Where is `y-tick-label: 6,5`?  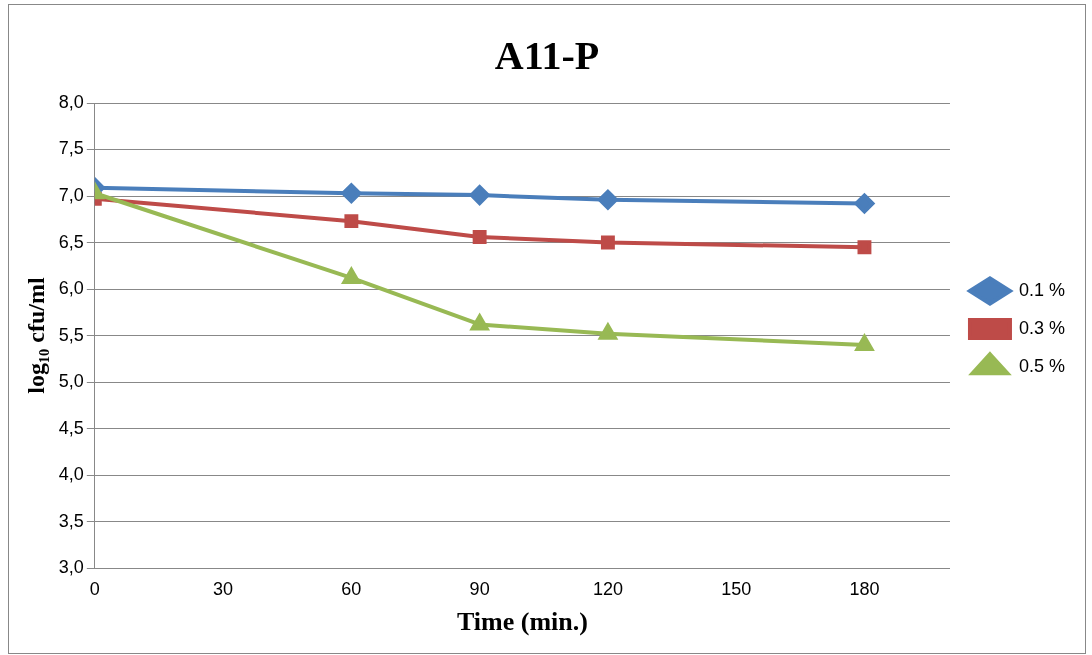
y-tick-label: 6,5 is located at coordinates (71, 241).